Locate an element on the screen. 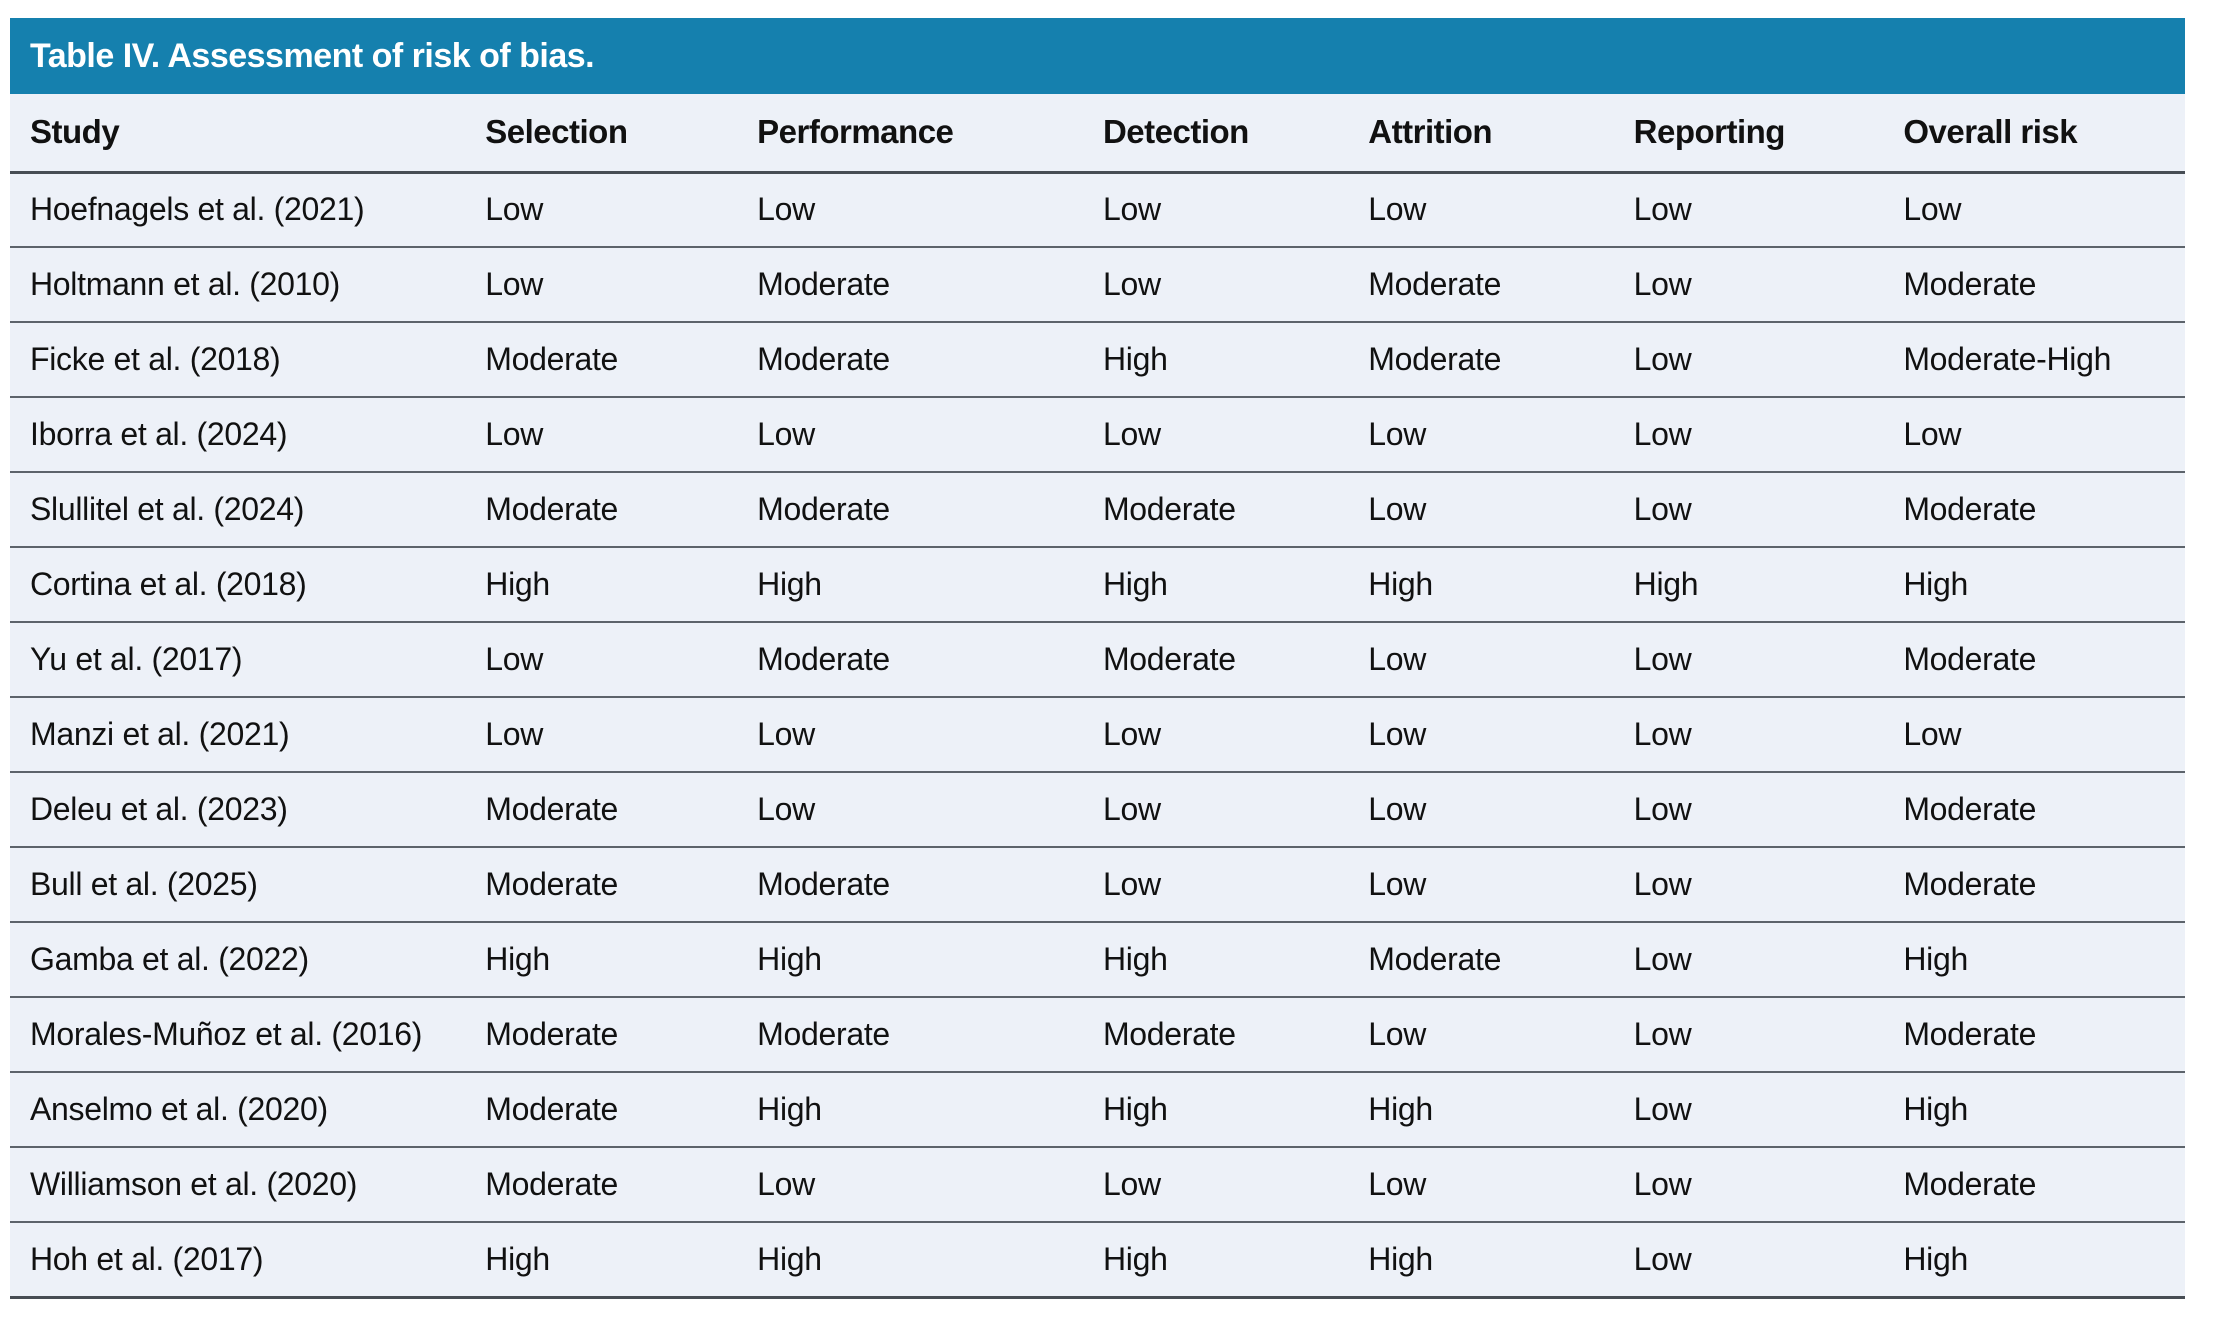 The height and width of the screenshot is (1339, 2222). rating-cell: Moderate-High is located at coordinates (2007, 359).